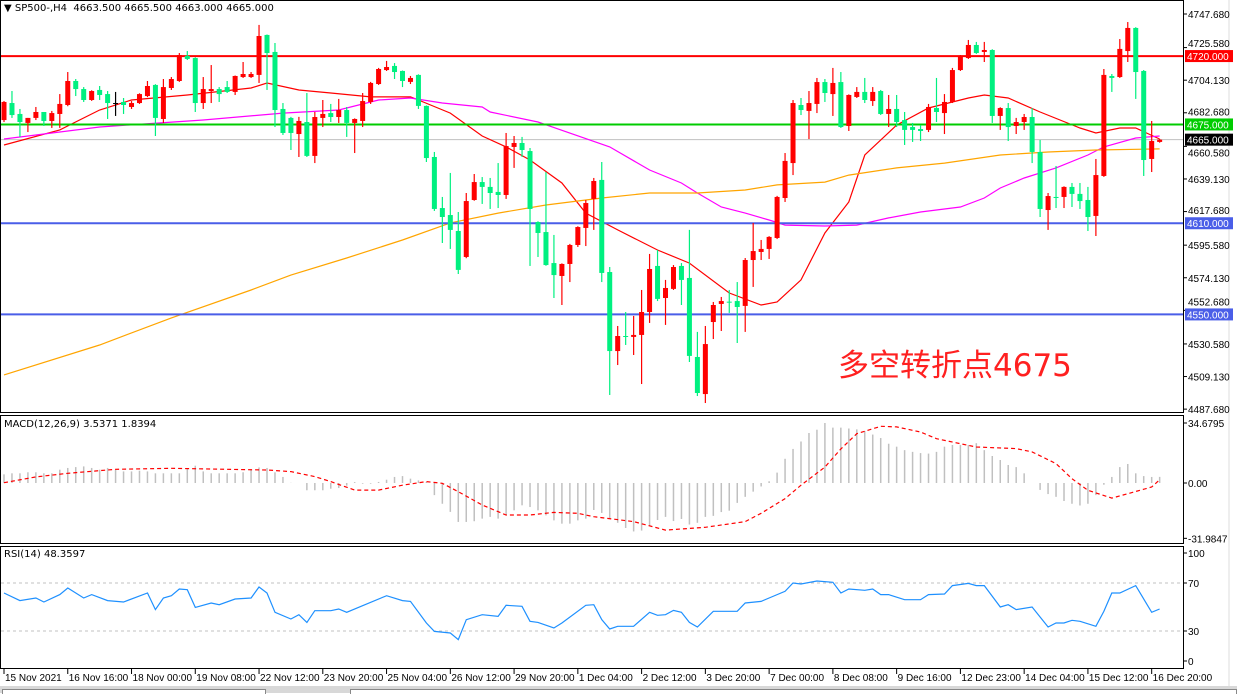  I want to click on price-axis-label: 4660.580, so click(1209, 154).